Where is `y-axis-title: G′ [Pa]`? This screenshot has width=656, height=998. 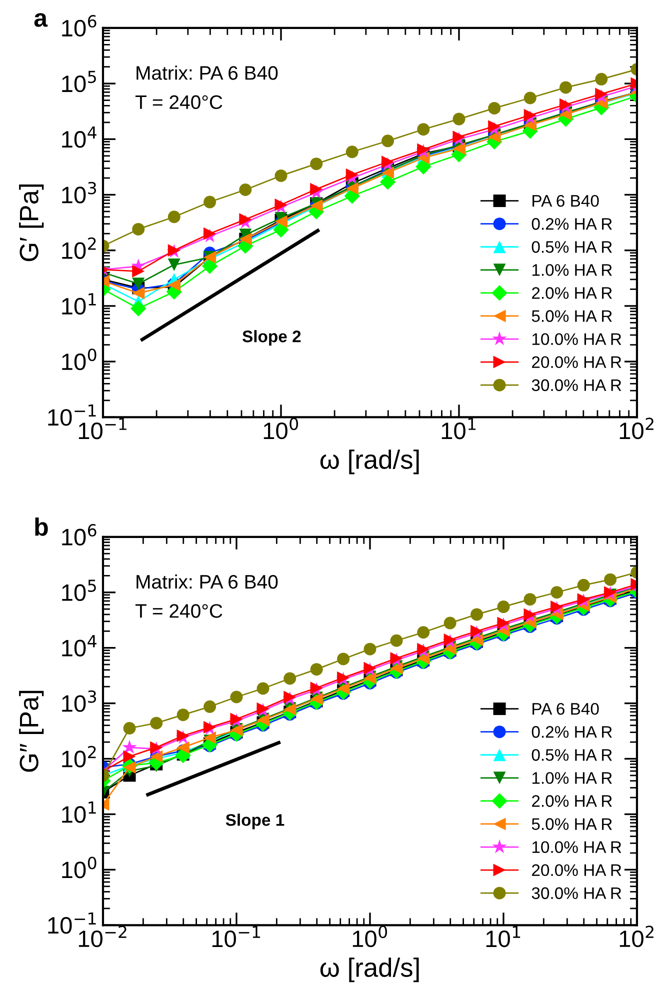
y-axis-title: G′ [Pa] is located at coordinates (31, 223).